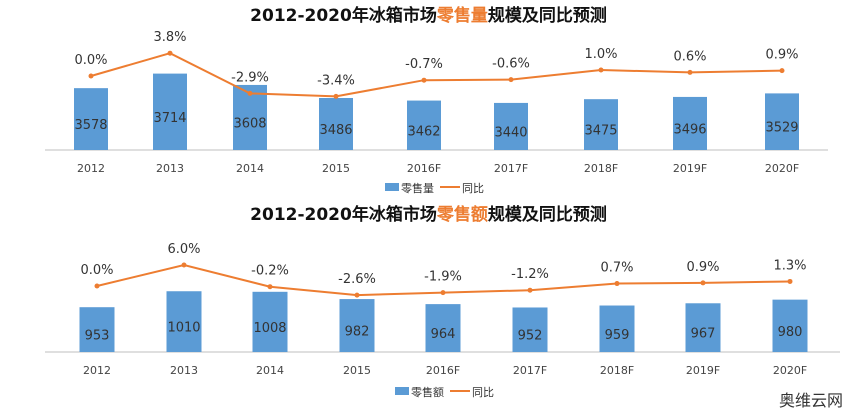  I want to click on bar-value-label: 3462, so click(423, 131).